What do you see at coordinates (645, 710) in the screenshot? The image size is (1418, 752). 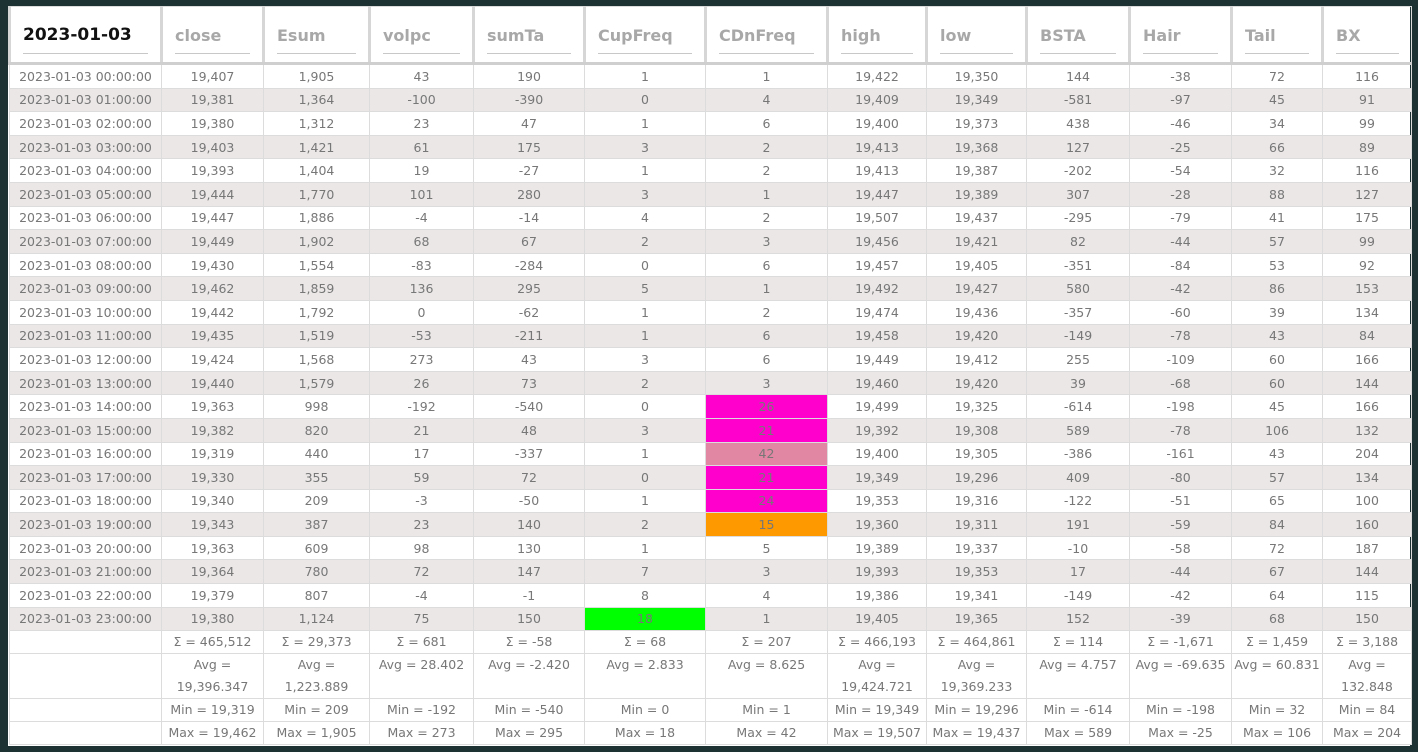 I see `footer-min-cell: Min = 0` at bounding box center [645, 710].